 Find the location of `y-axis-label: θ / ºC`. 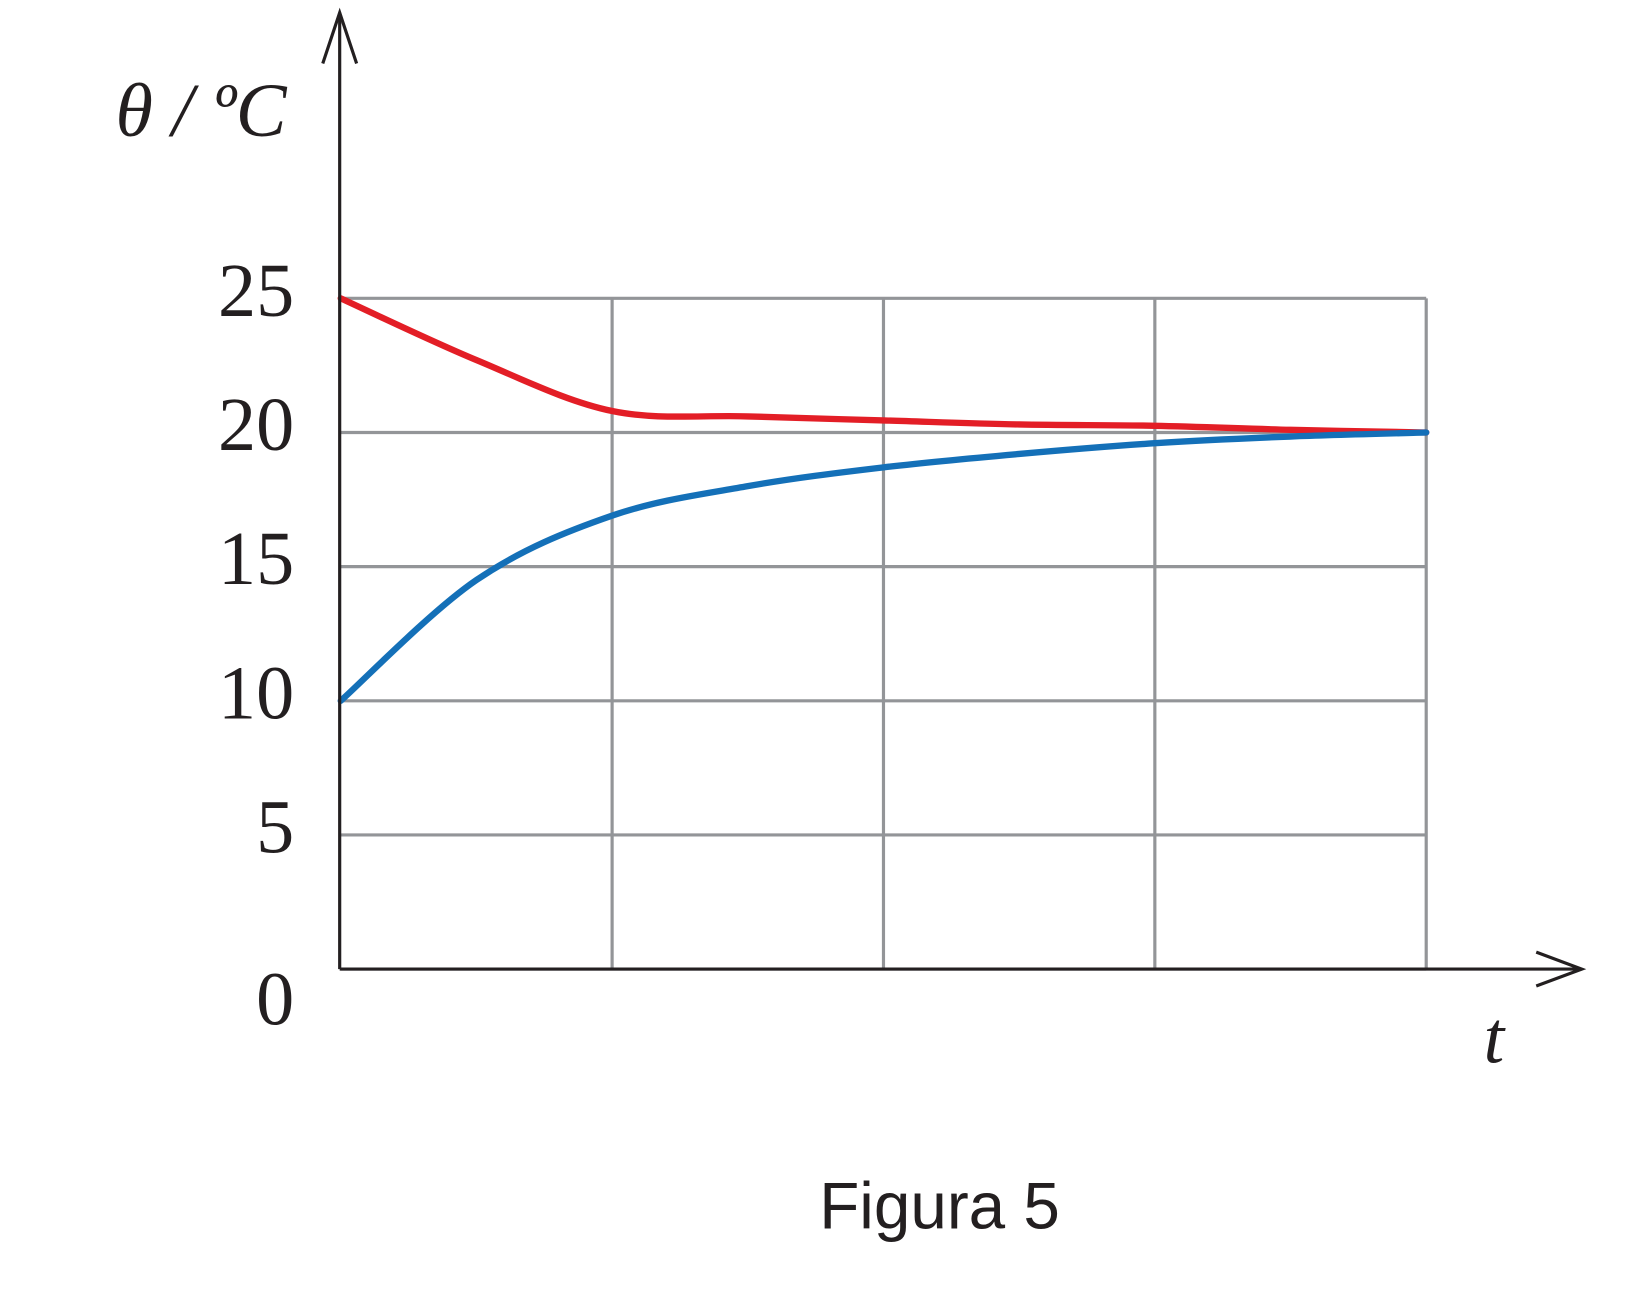

y-axis-label: θ / ºC is located at coordinates (202, 111).